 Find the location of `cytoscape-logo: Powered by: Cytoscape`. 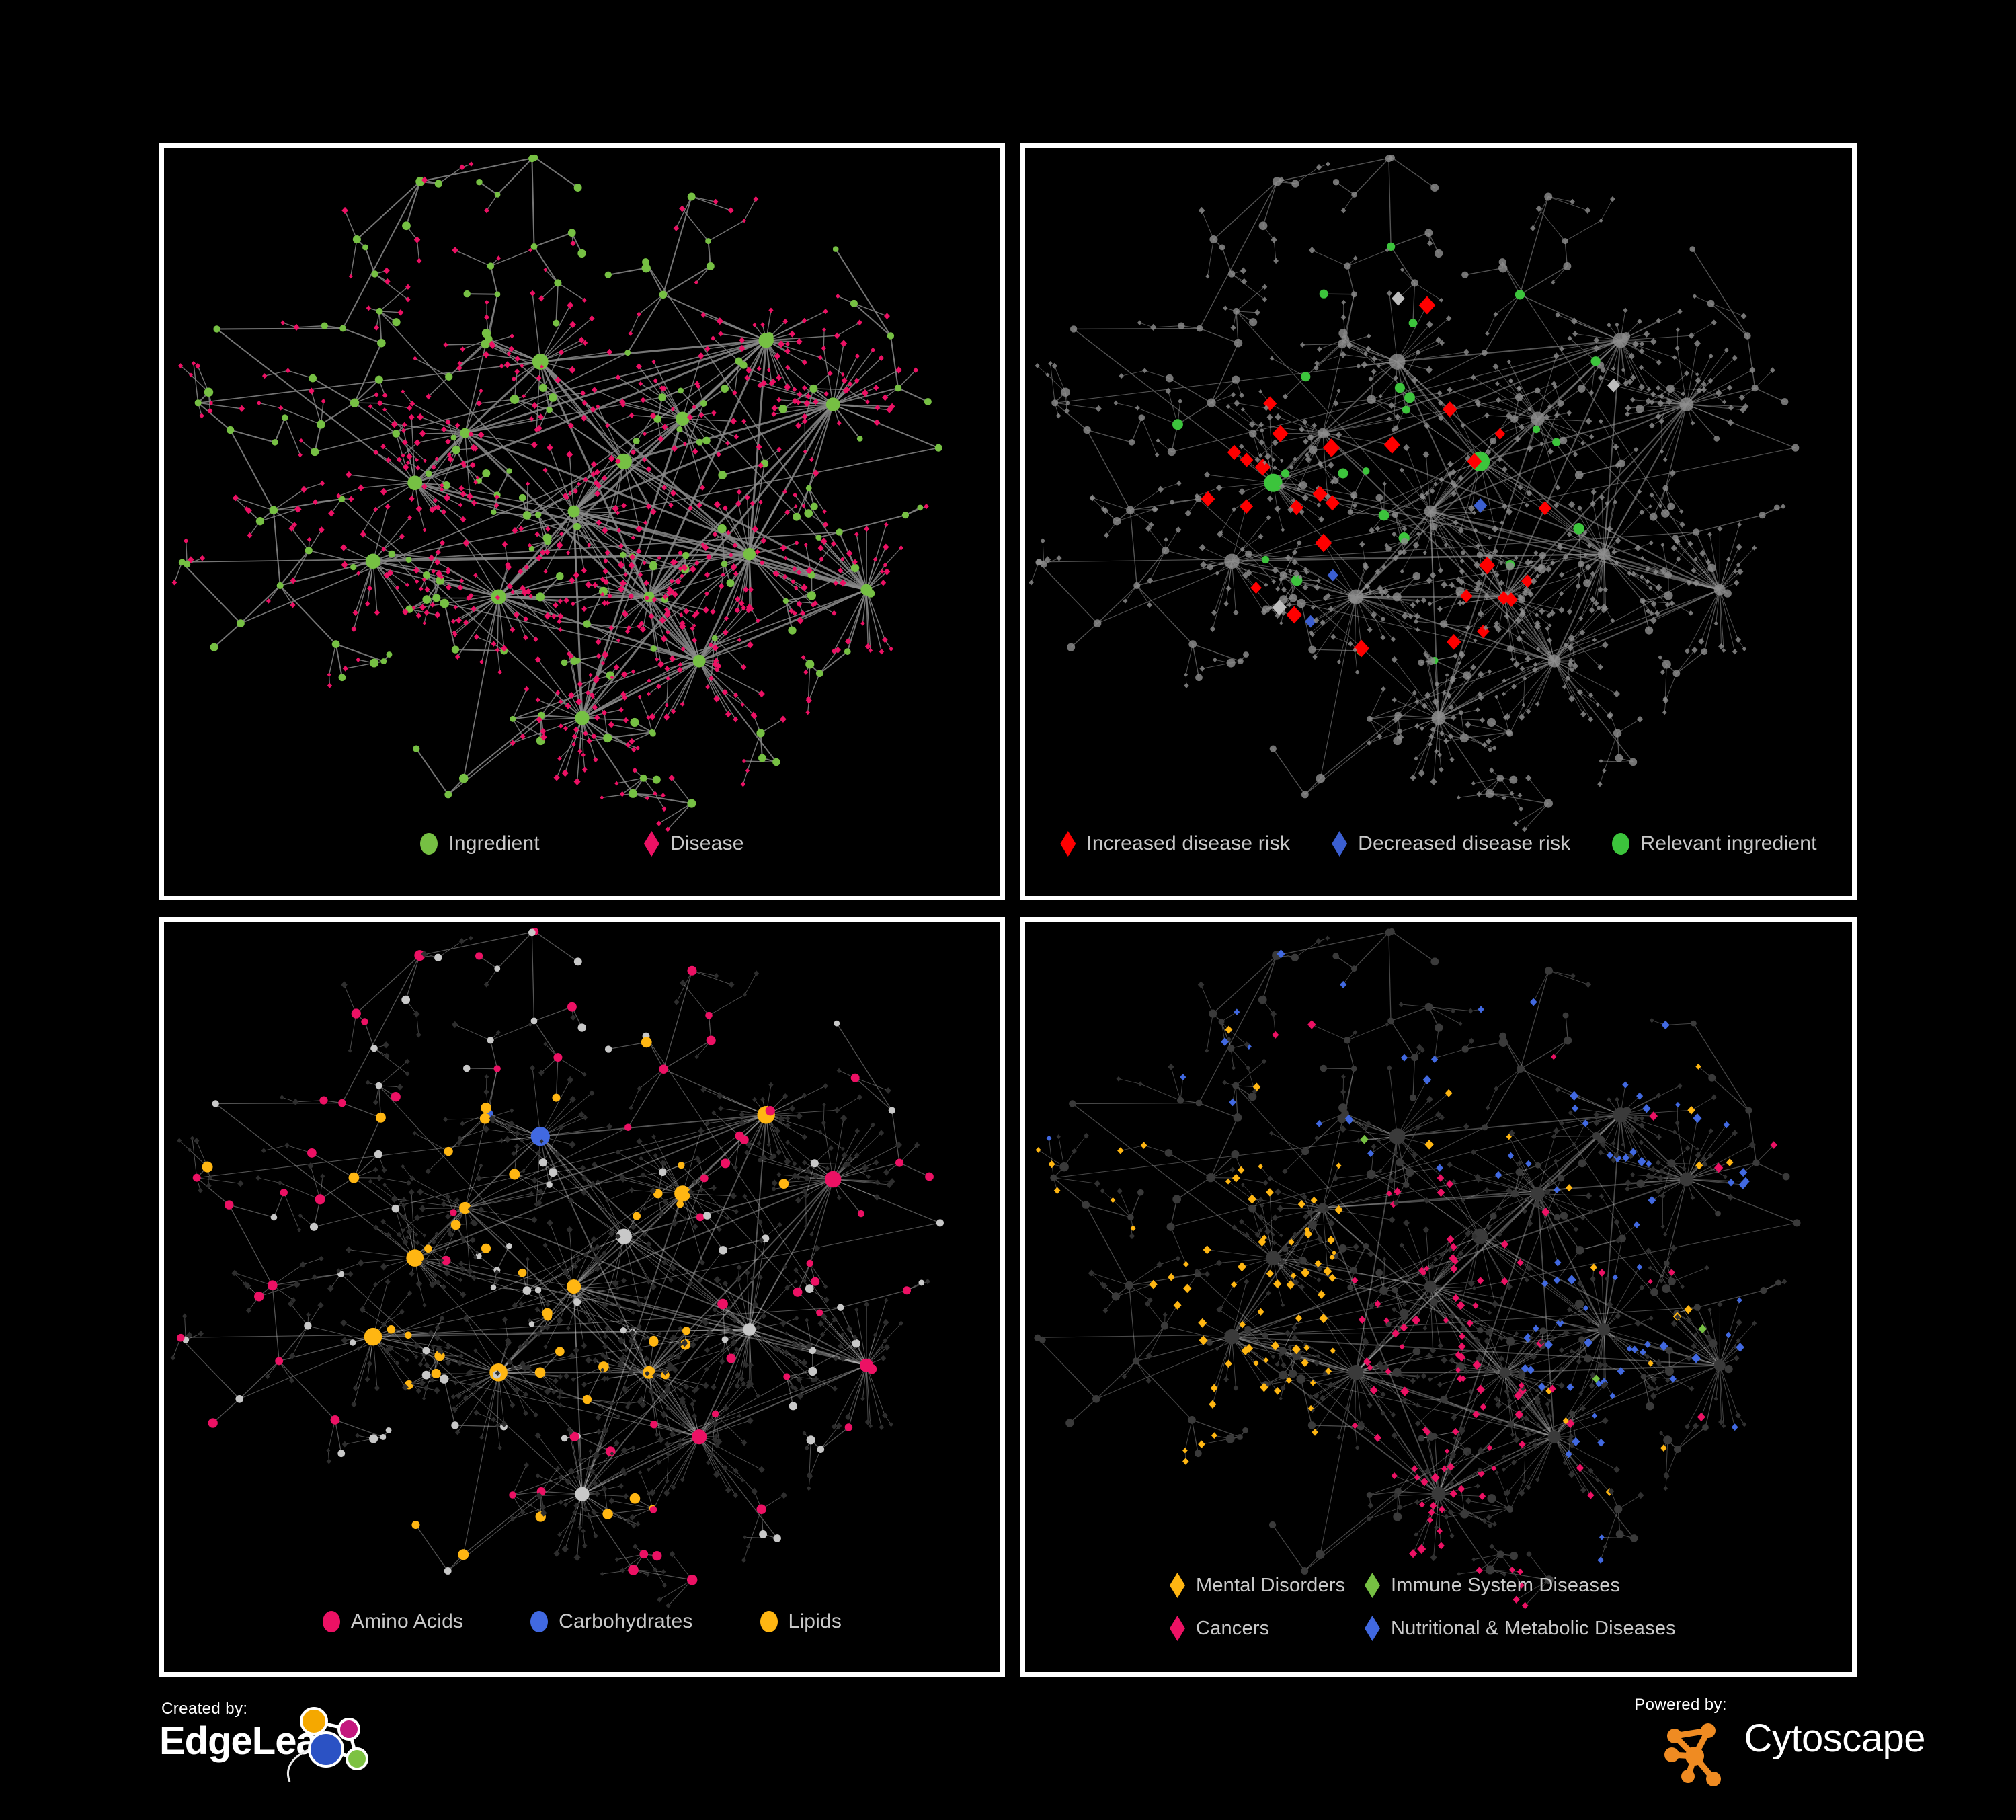

cytoscape-logo: Powered by: Cytoscape is located at coordinates (1781, 1745).